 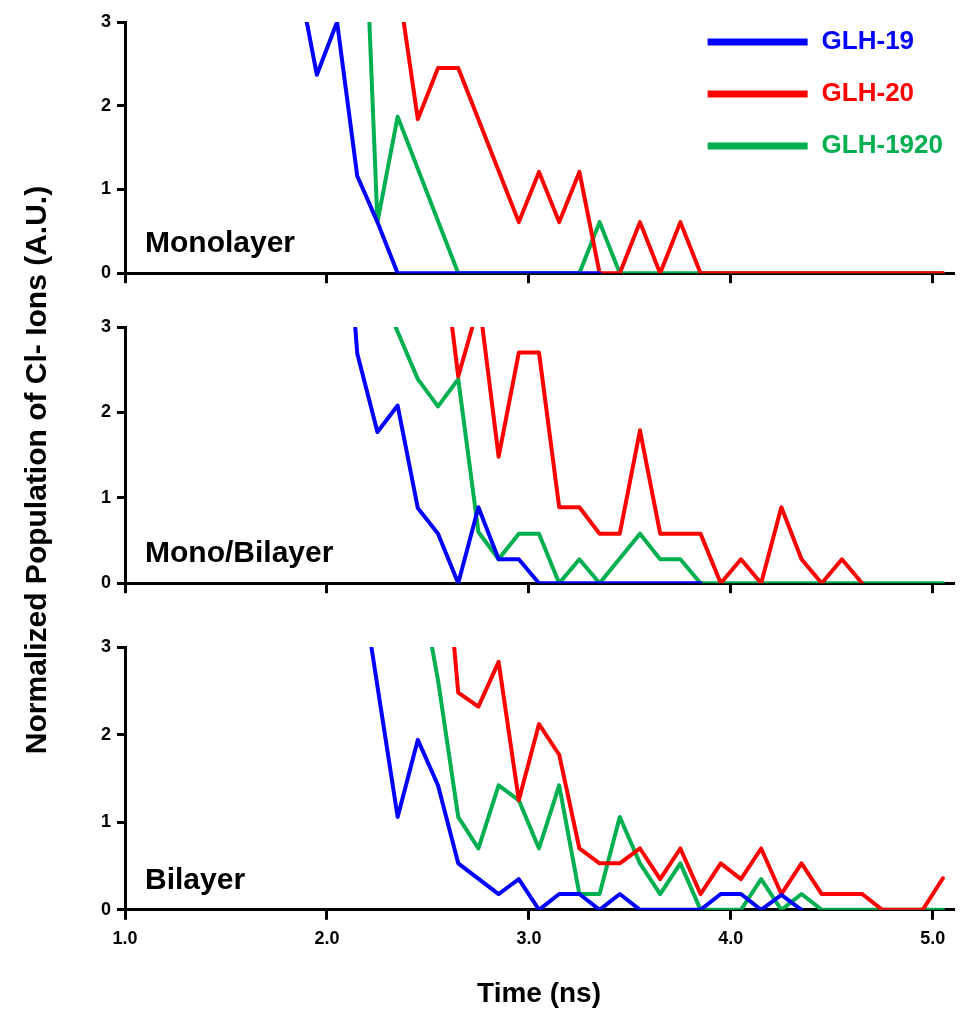 What do you see at coordinates (539, 992) in the screenshot?
I see `x-axis-title: Time (ns)` at bounding box center [539, 992].